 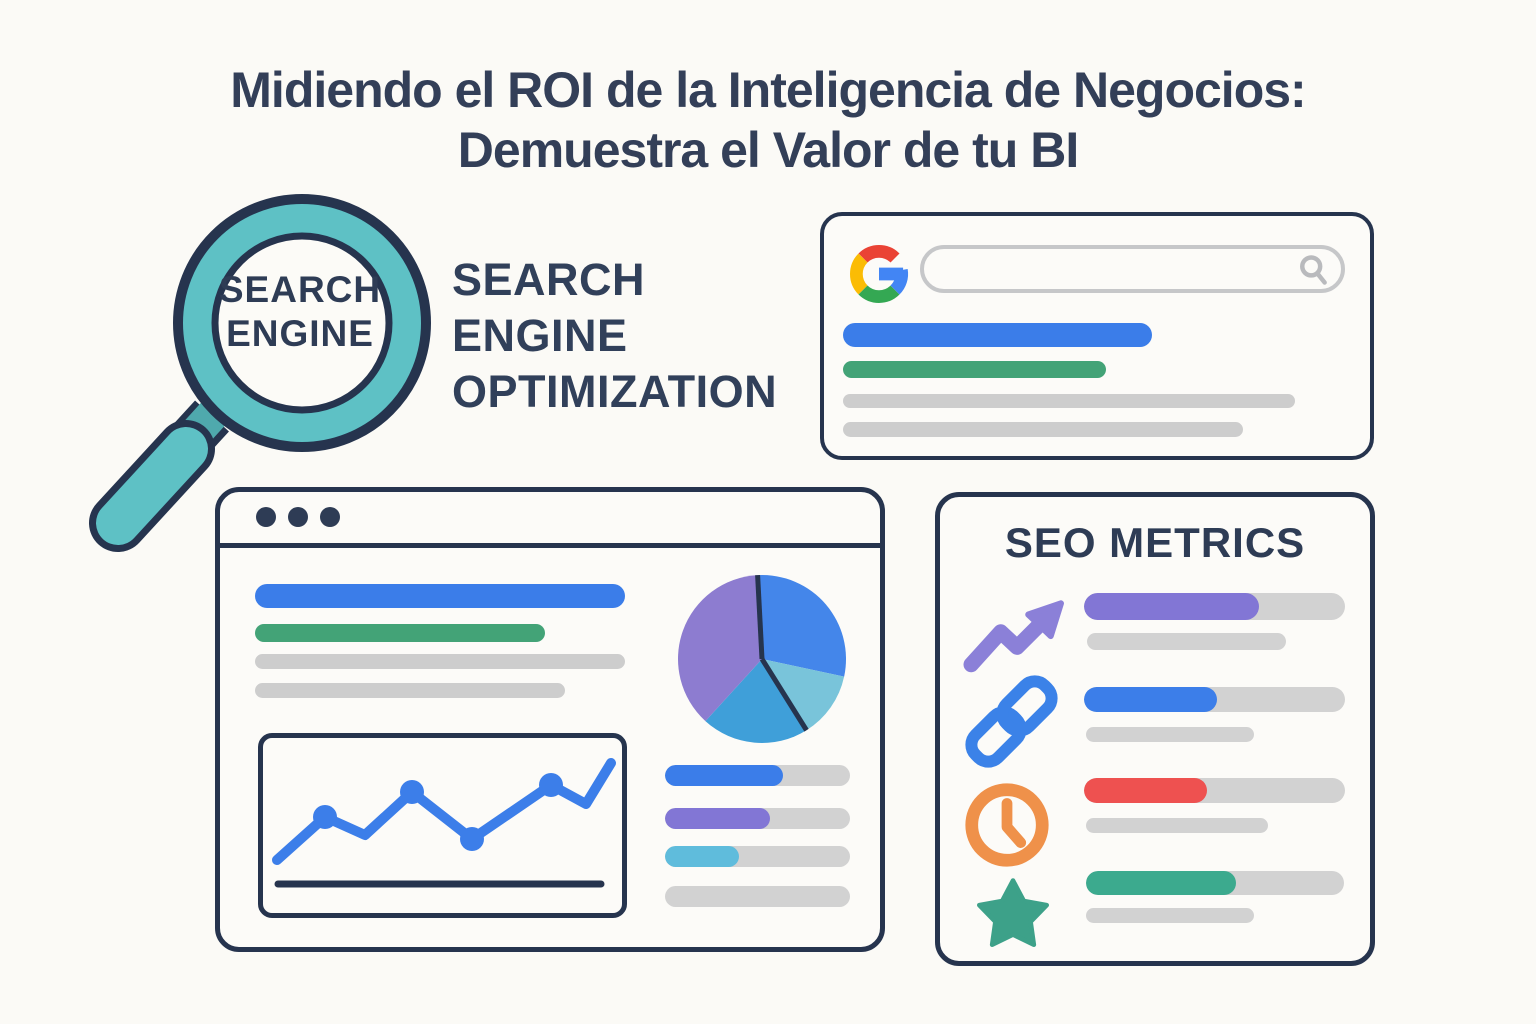 I want to click on mini-progress-bars, so click(x=757, y=836).